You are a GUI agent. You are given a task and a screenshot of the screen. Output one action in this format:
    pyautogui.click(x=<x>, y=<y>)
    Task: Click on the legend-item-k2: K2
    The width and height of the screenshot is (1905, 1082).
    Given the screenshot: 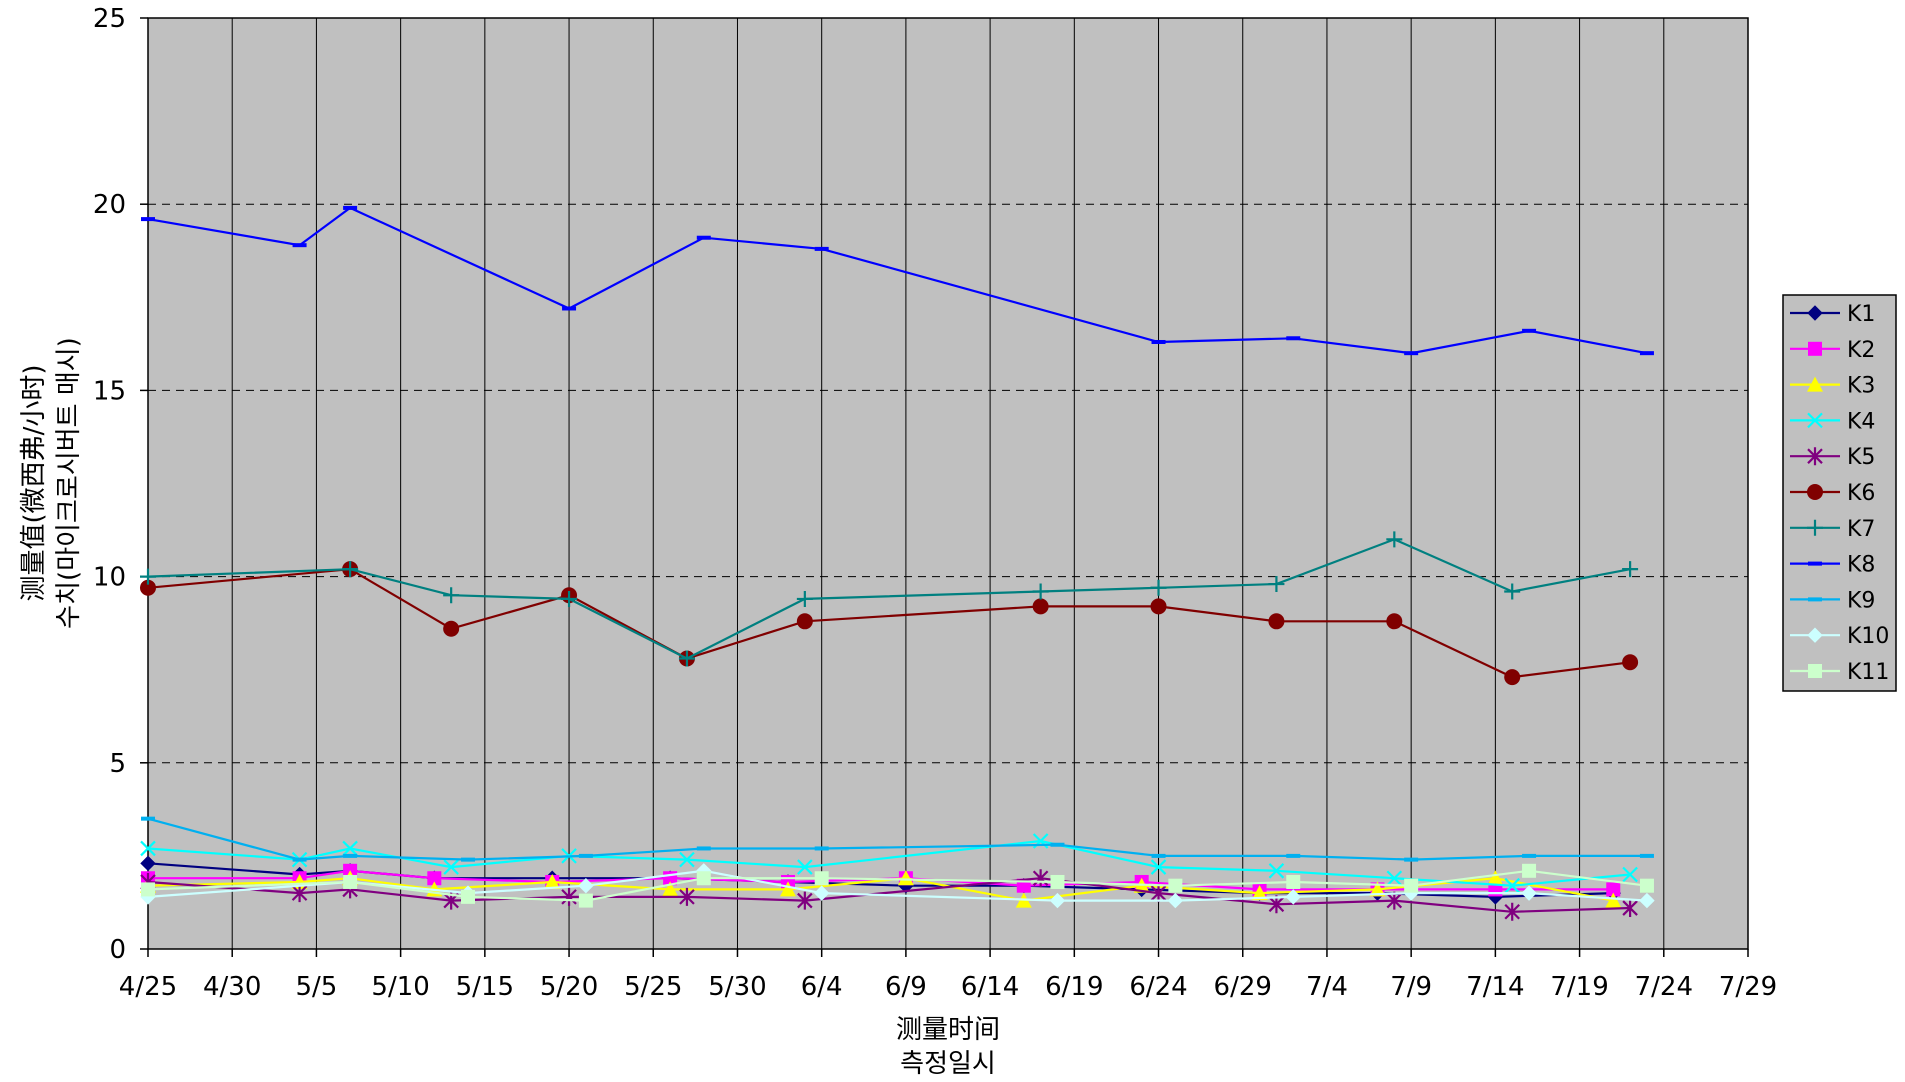 What is the action you would take?
    pyautogui.click(x=1832, y=350)
    